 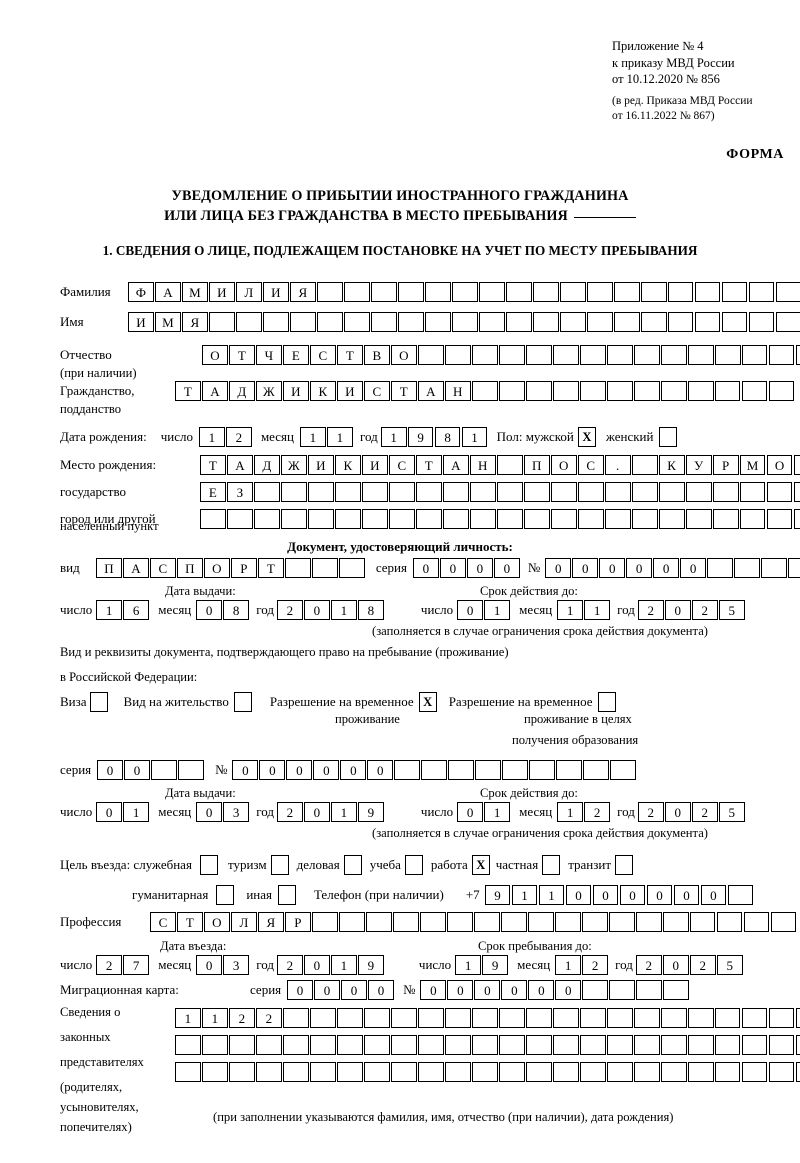 I want to click on checkbox-purpose-official, so click(x=208, y=865).